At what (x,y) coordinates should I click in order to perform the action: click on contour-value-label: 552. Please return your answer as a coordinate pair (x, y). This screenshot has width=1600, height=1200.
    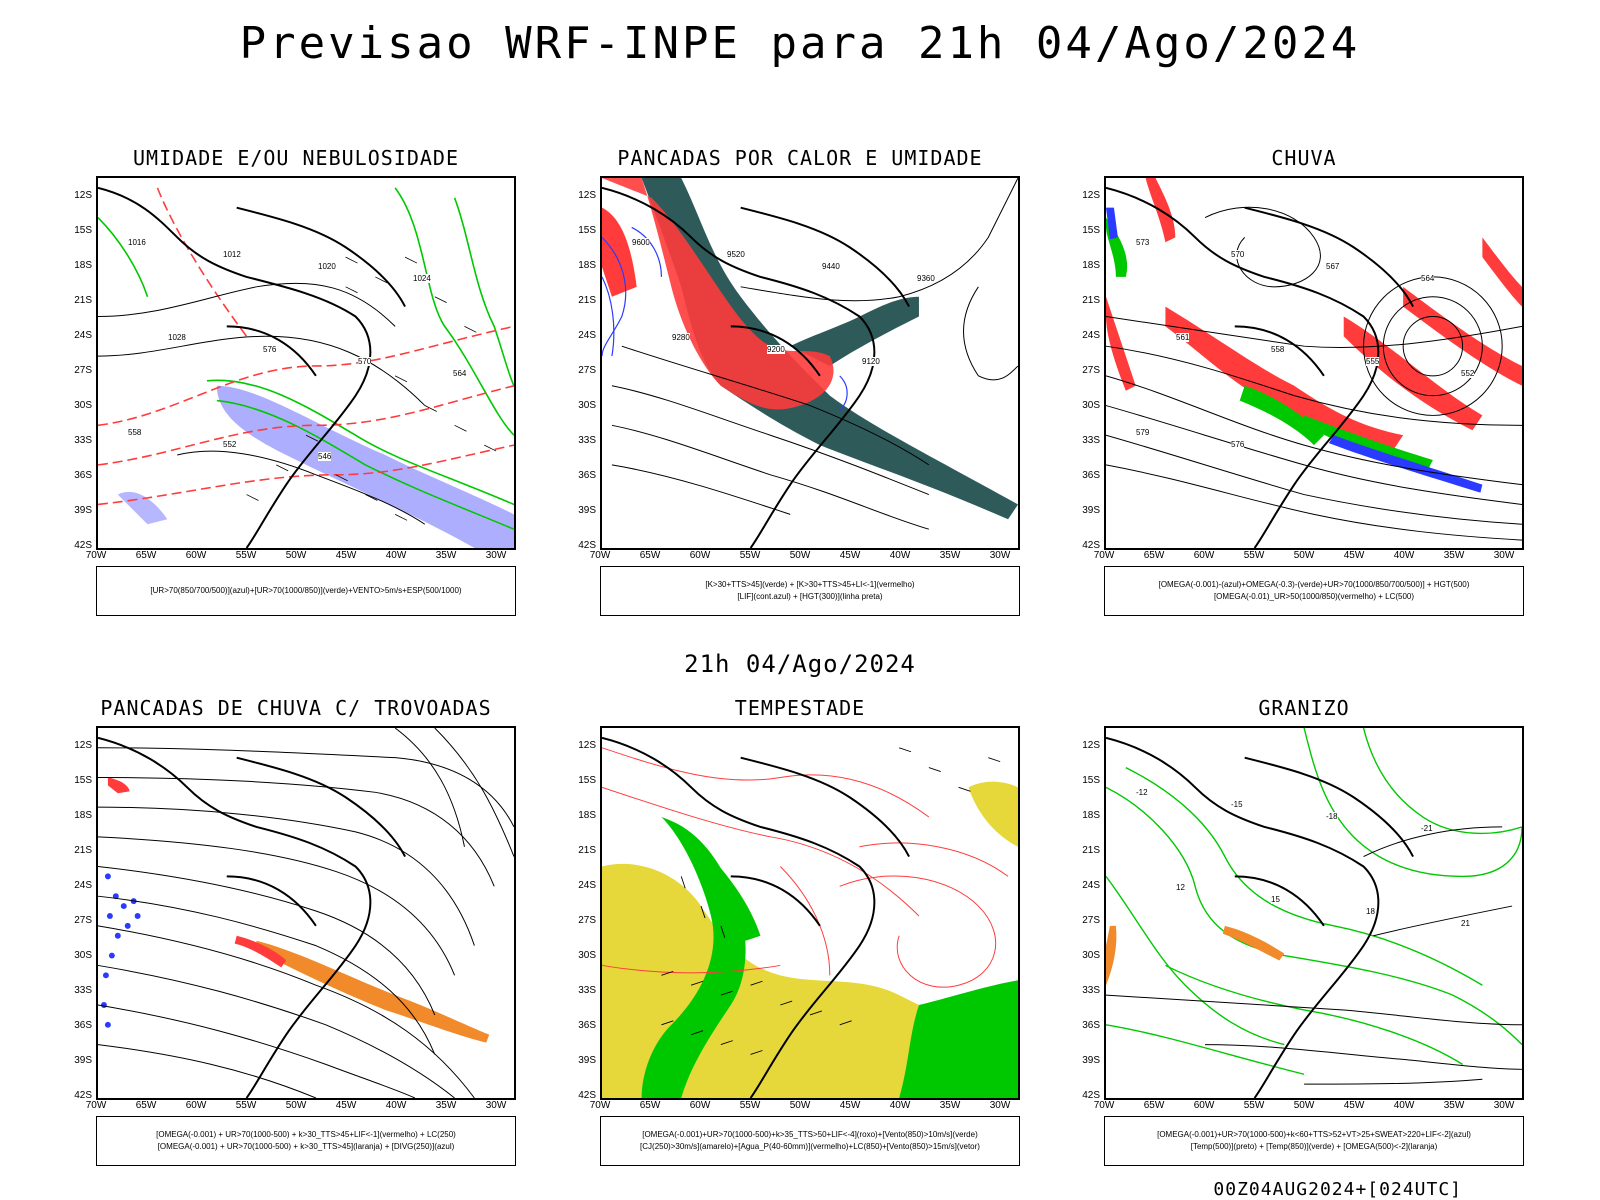
    Looking at the image, I should click on (230, 444).